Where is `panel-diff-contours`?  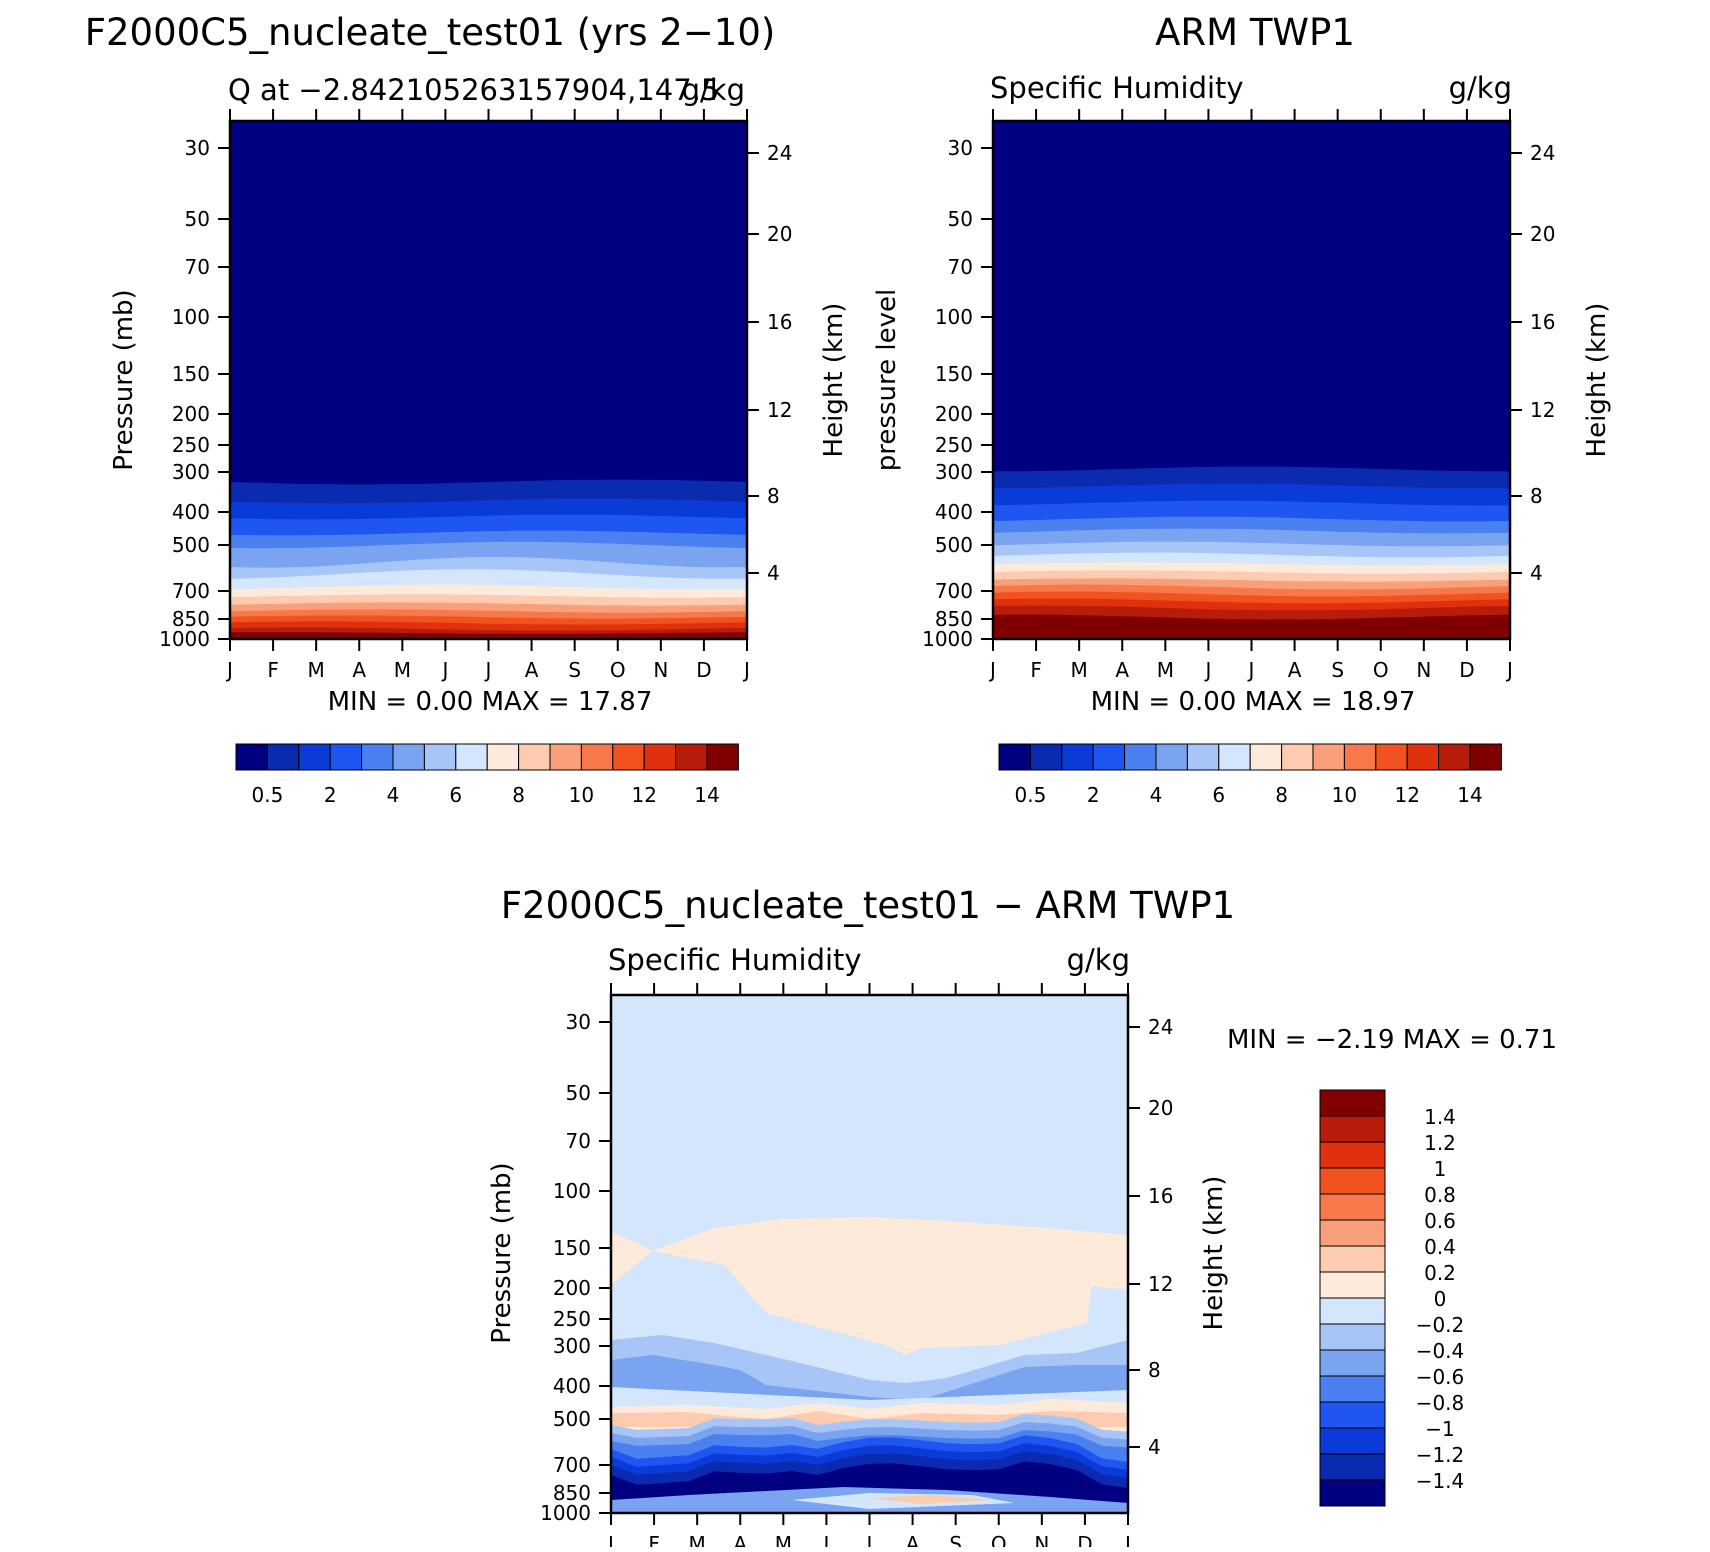 panel-diff-contours is located at coordinates (869, 1254).